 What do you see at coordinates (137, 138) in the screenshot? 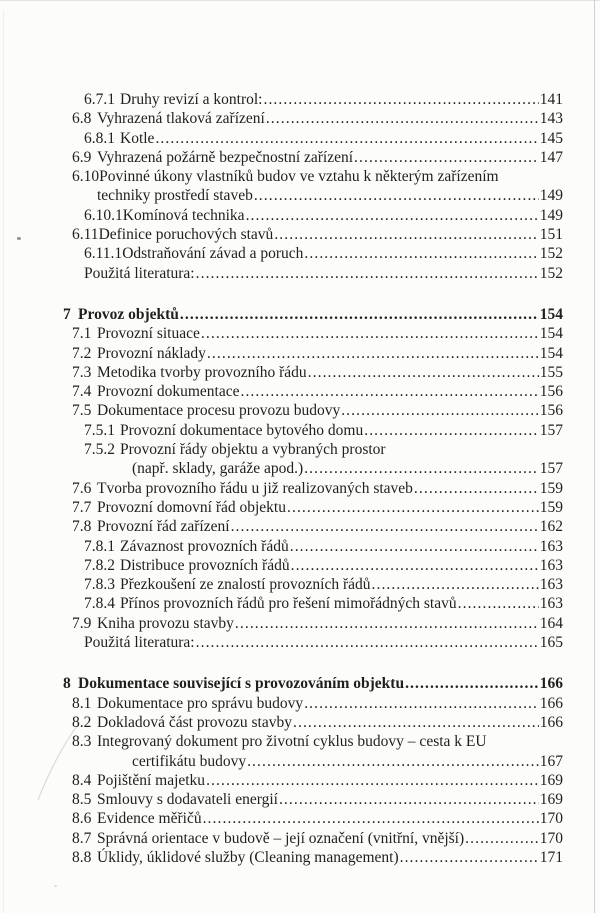
I see `toc-entry-title: Kotle` at bounding box center [137, 138].